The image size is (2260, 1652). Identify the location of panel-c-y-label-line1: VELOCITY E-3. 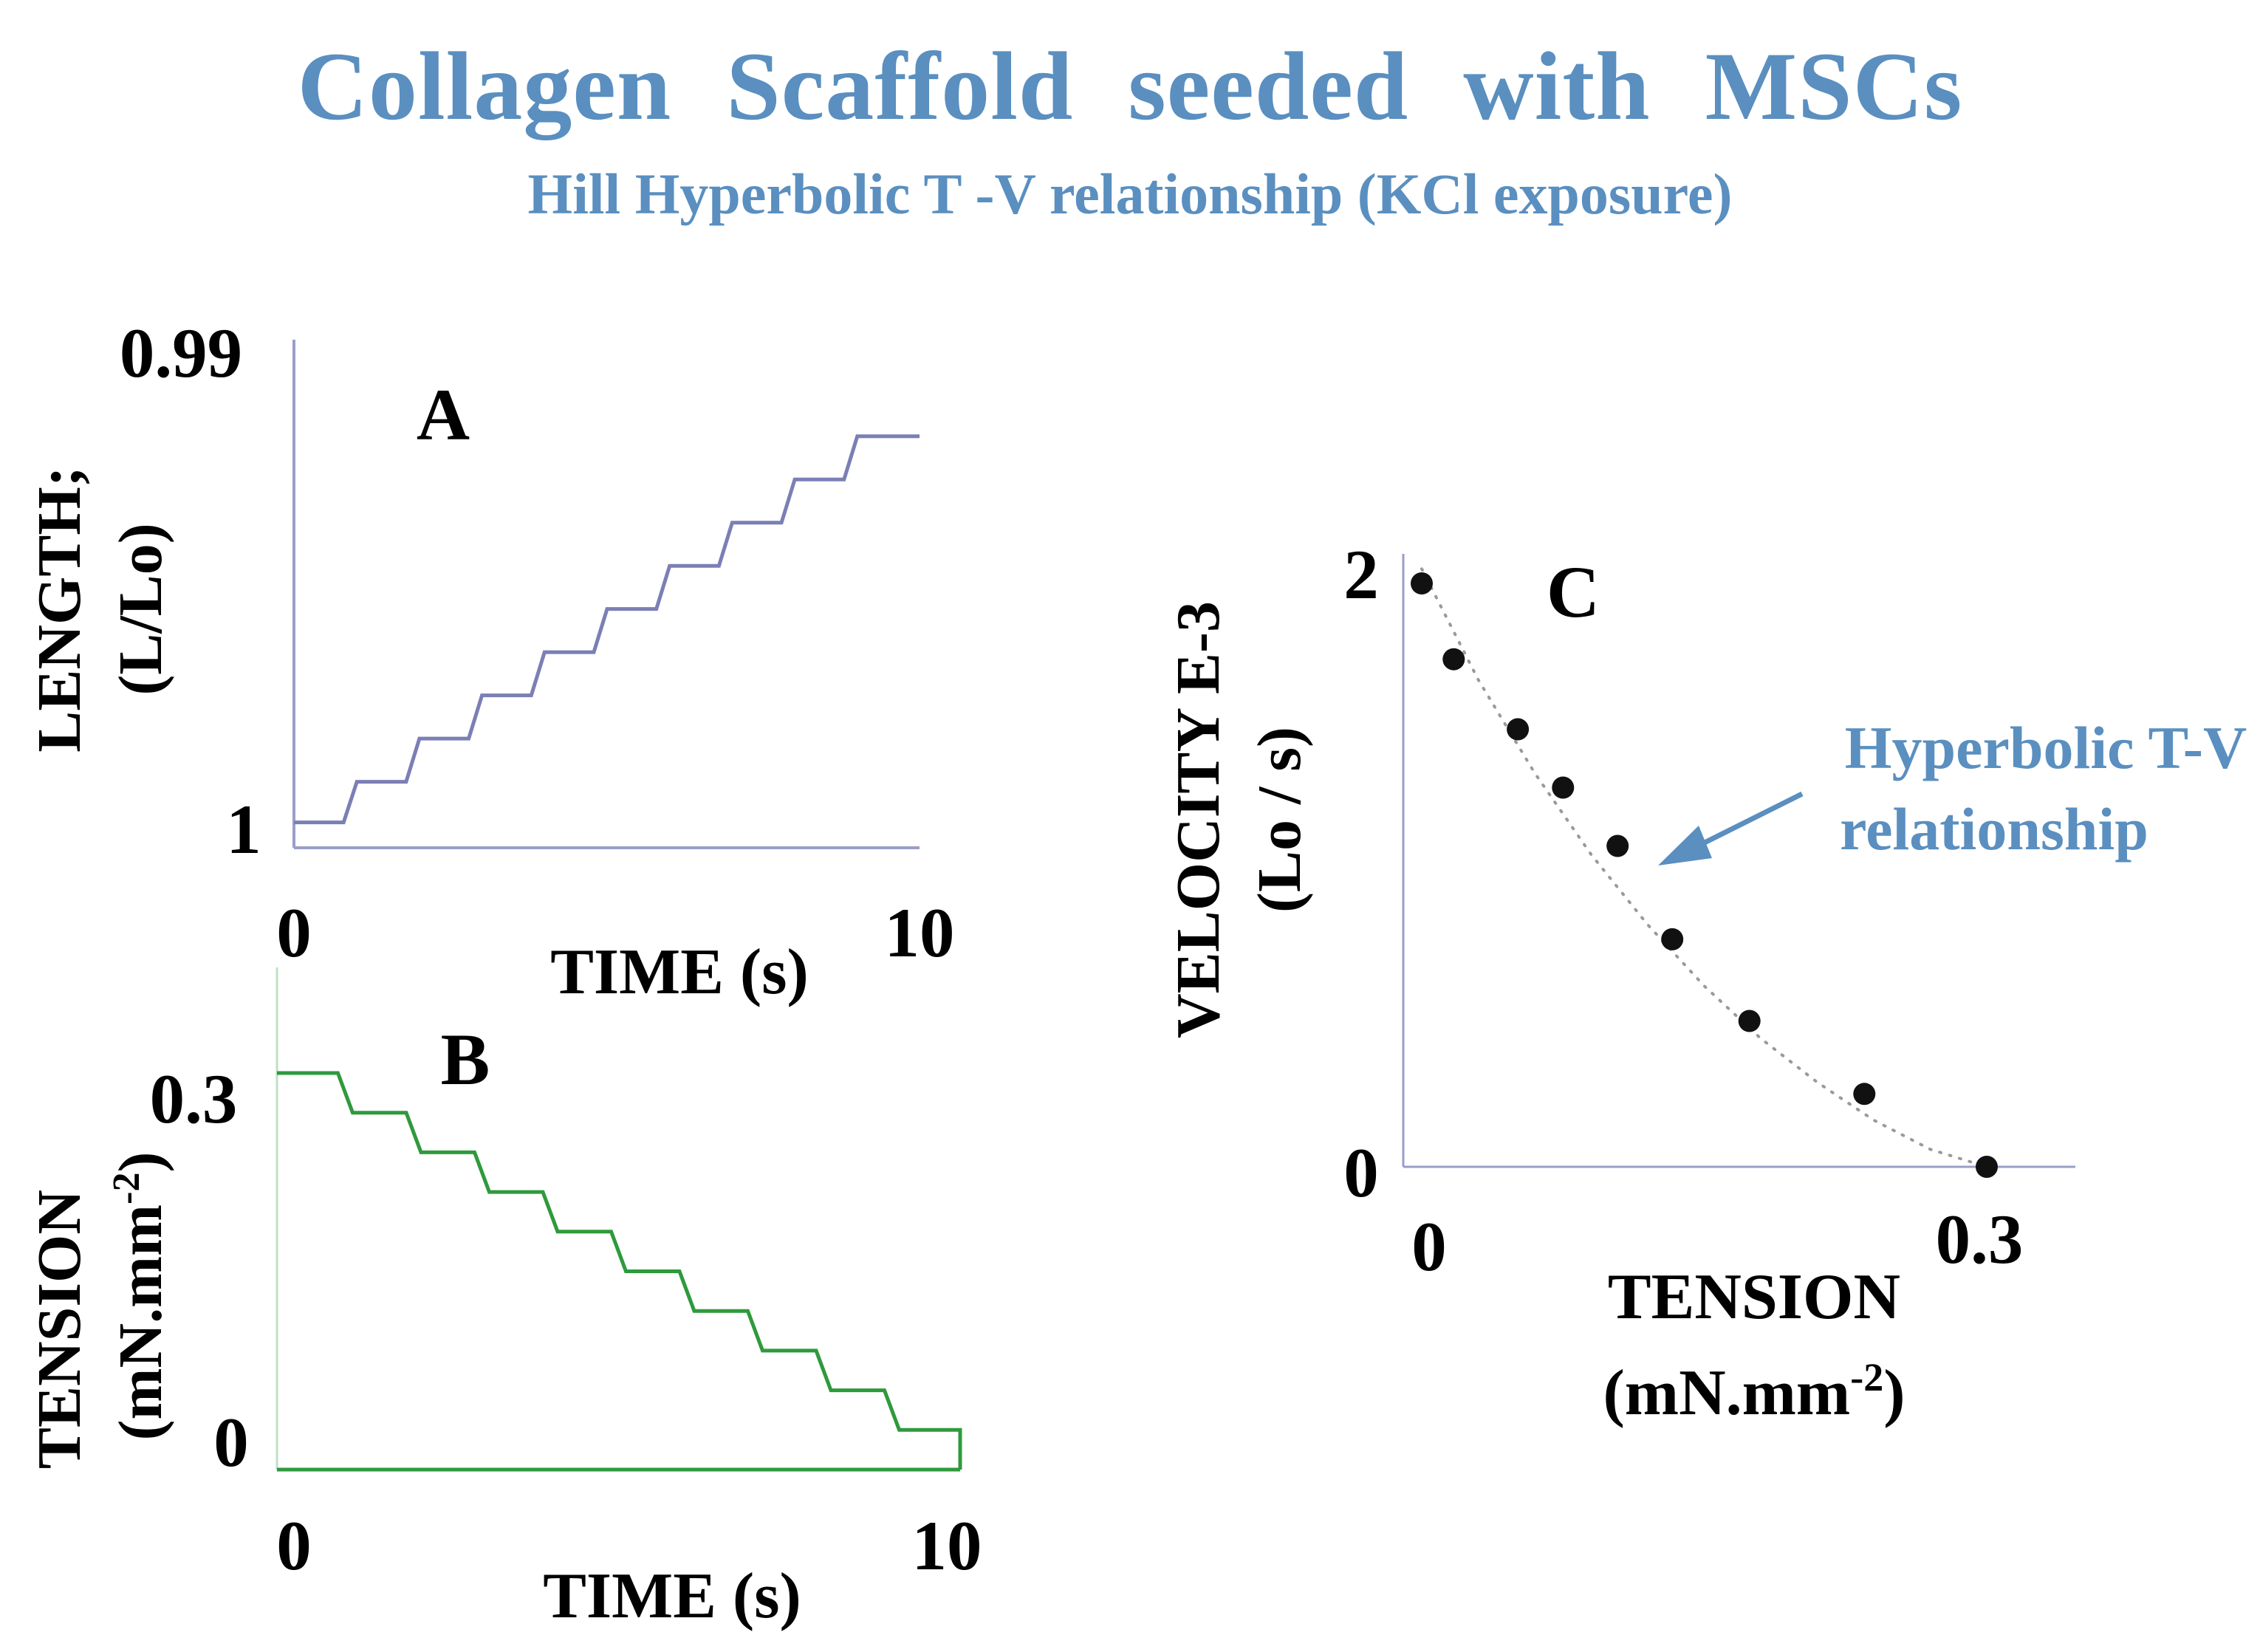
(1198, 819).